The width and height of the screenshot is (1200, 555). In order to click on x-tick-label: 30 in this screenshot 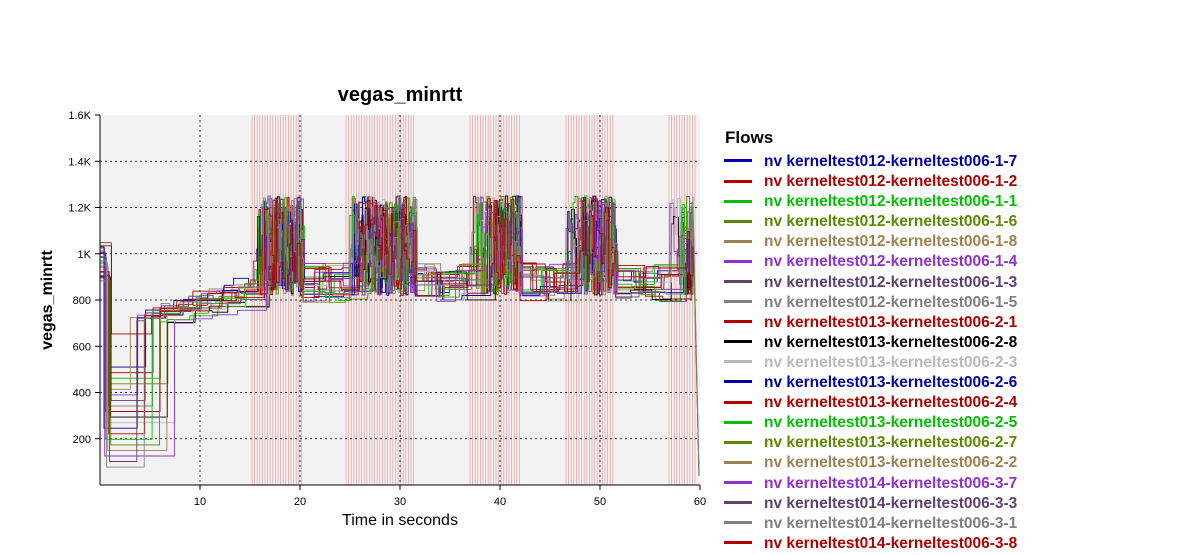, I will do `click(400, 502)`.